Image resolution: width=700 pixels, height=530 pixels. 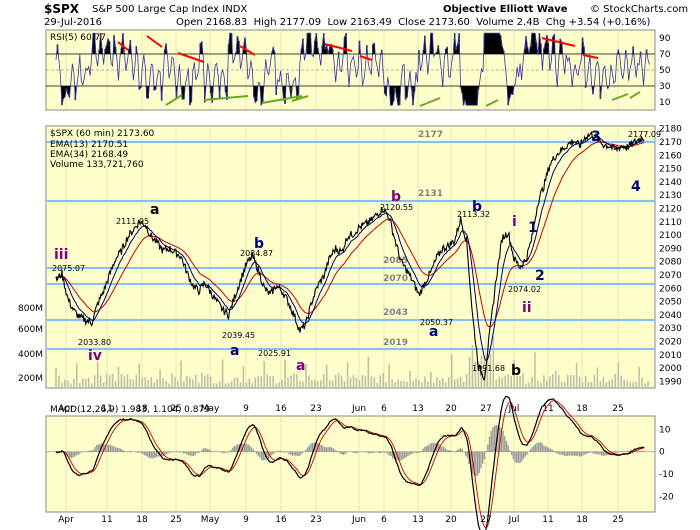 What do you see at coordinates (514, 520) in the screenshot?
I see `macd-xlabel-13: Jul` at bounding box center [514, 520].